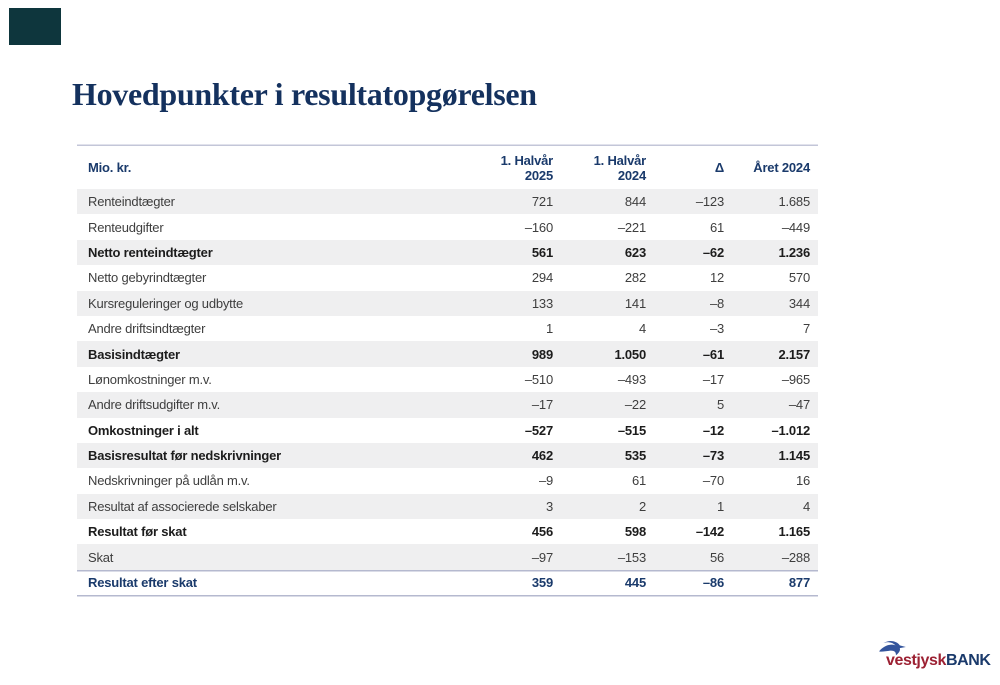  Describe the element at coordinates (169, 481) in the screenshot. I see `row-label: Nedskrivninger på udlån m.v.` at that location.